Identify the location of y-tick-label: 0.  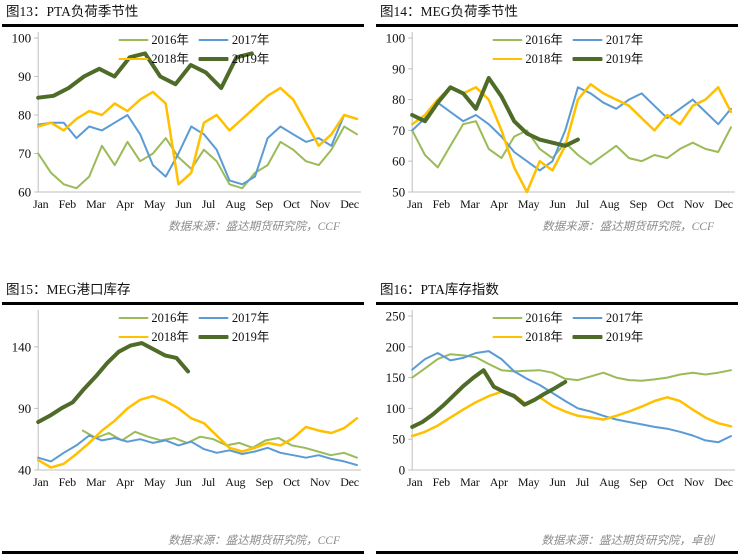
(402, 470).